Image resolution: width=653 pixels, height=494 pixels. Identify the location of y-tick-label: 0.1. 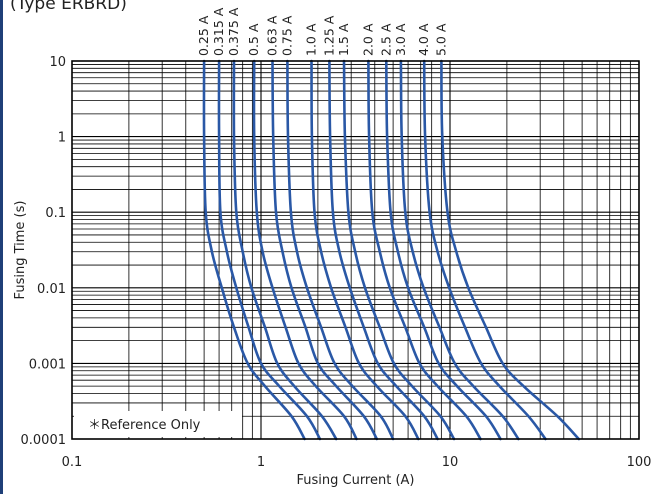
(55, 213).